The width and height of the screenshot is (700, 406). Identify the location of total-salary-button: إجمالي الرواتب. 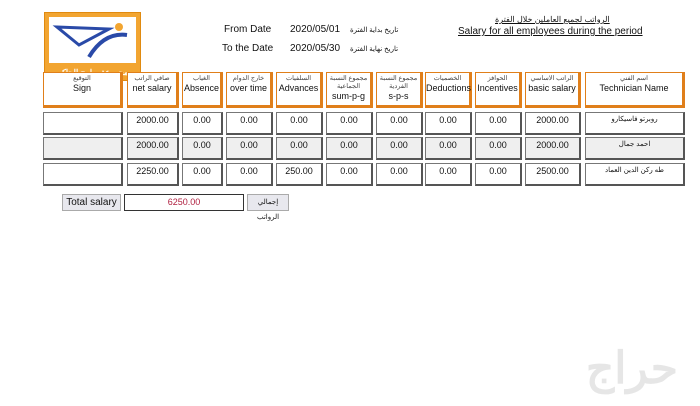
(268, 207).